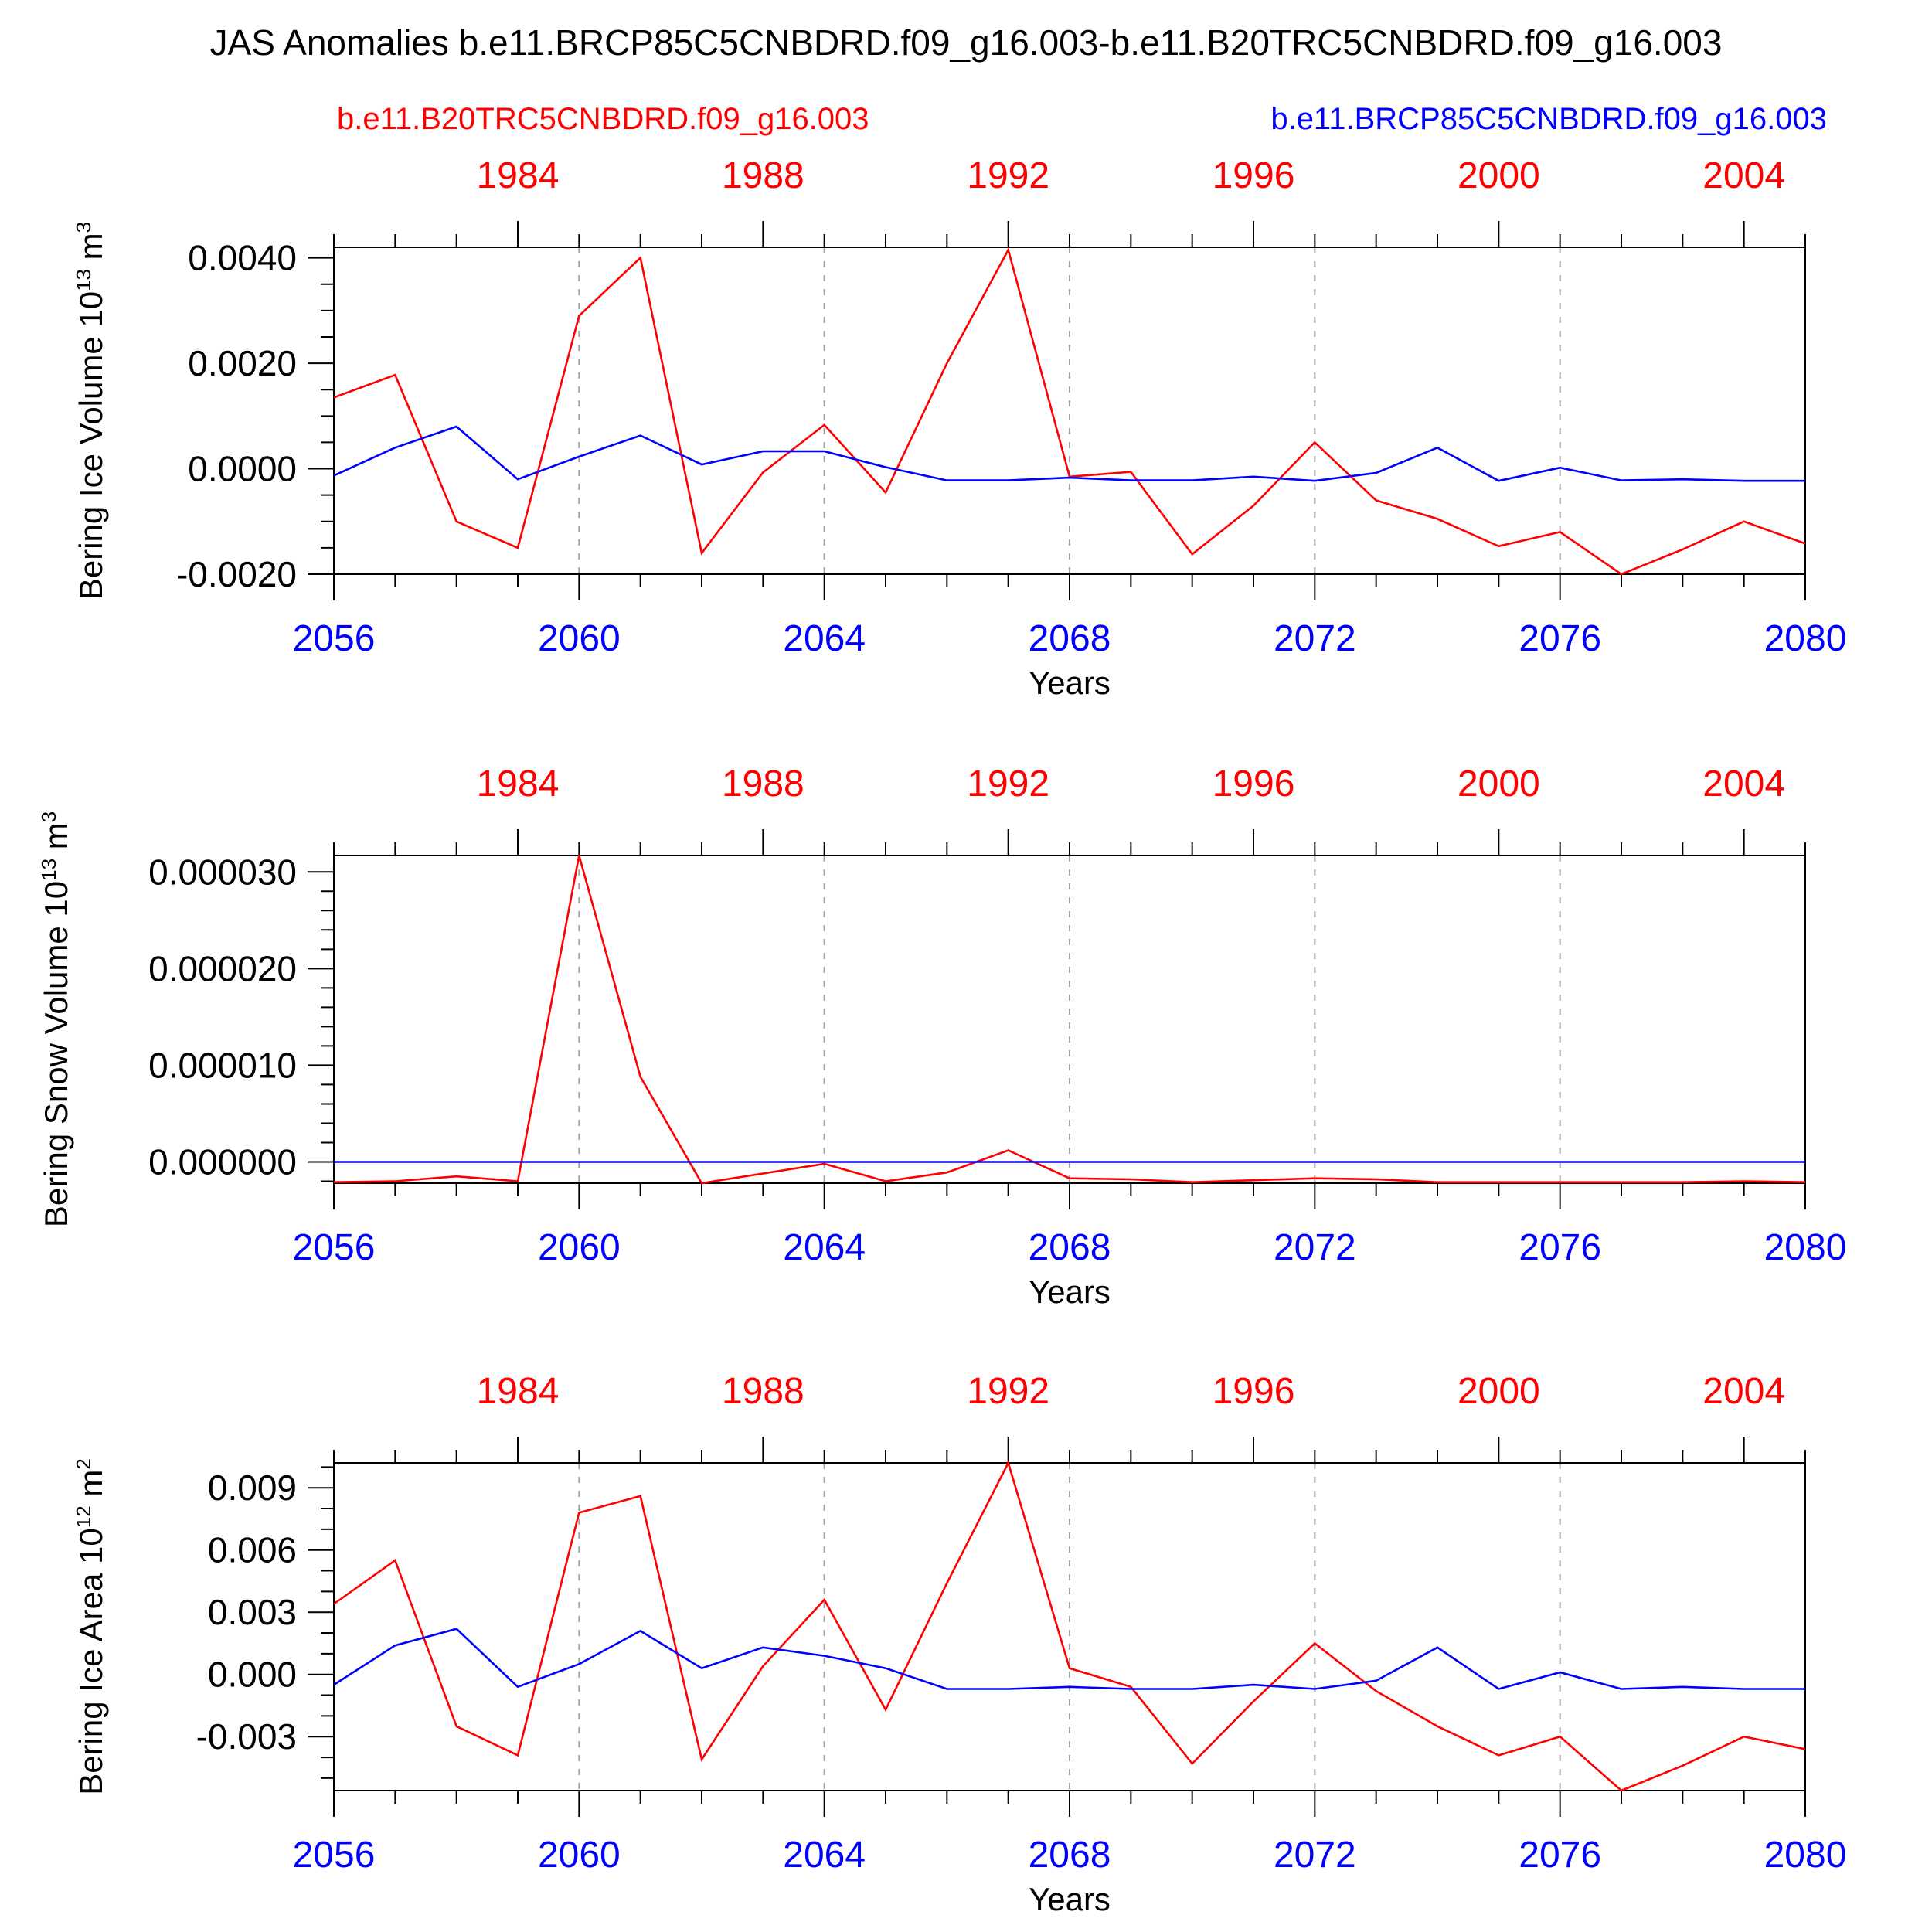 The width and height of the screenshot is (1932, 1932). What do you see at coordinates (56, 1054) in the screenshot?
I see `y-axis-label-text: Bering Snow Volume 10` at bounding box center [56, 1054].